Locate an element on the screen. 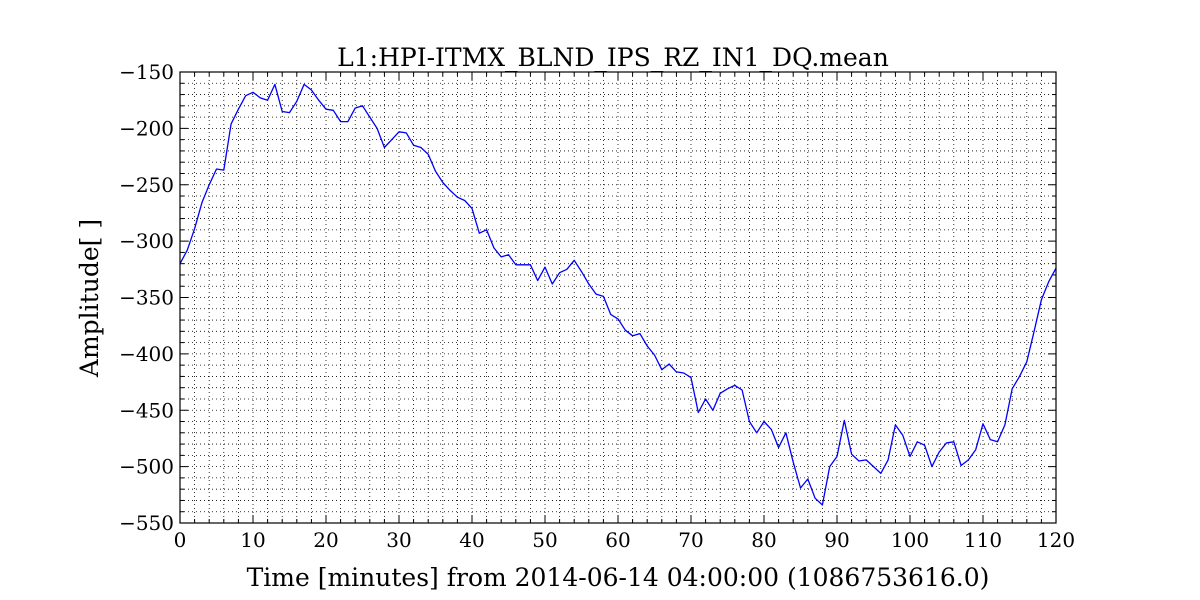  x-tick-label: 40 is located at coordinates (471, 540).